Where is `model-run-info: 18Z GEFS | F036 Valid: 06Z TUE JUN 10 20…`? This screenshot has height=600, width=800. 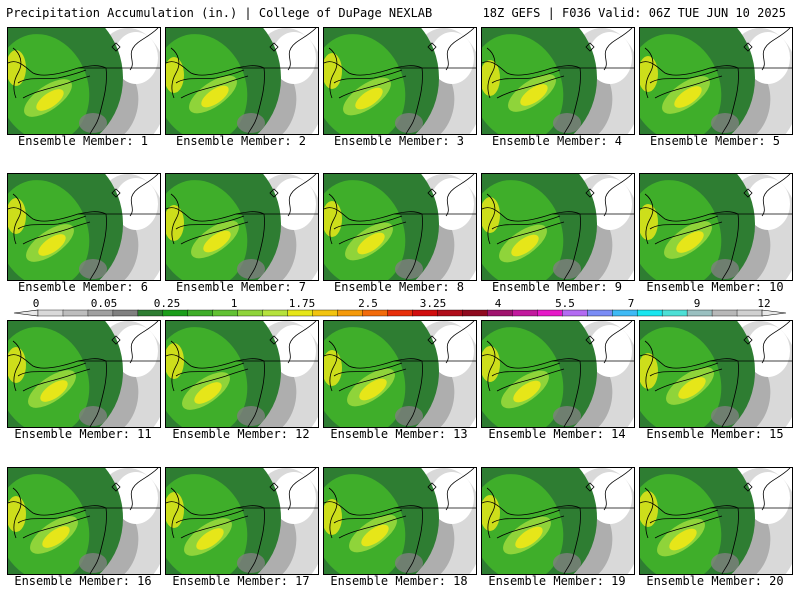 model-run-info: 18Z GEFS | F036 Valid: 06Z TUE JUN 10 20… is located at coordinates (634, 13).